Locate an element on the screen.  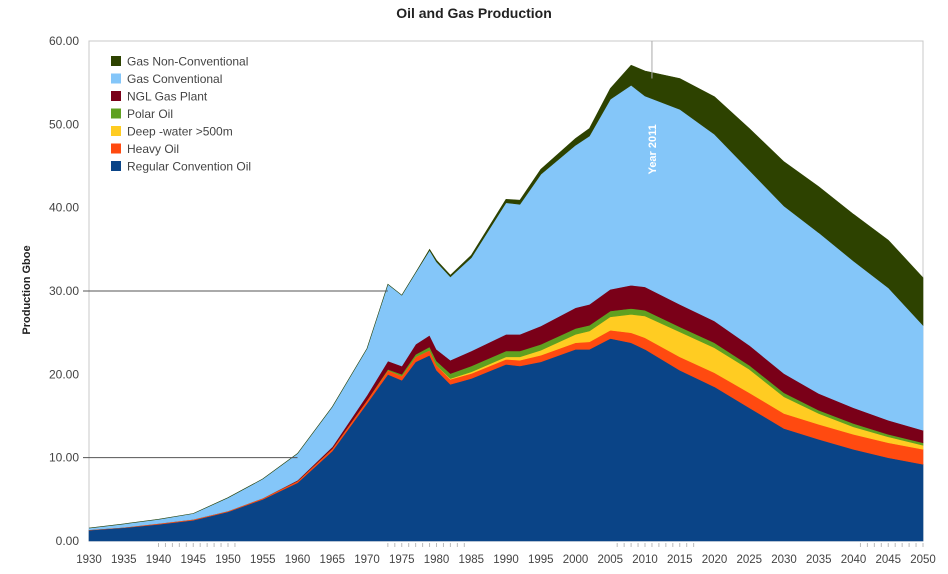
y-axis-ticks: 0.00 10.00 20.00 30.00 40.00 50.00 60.00 is located at coordinates (64, 291).